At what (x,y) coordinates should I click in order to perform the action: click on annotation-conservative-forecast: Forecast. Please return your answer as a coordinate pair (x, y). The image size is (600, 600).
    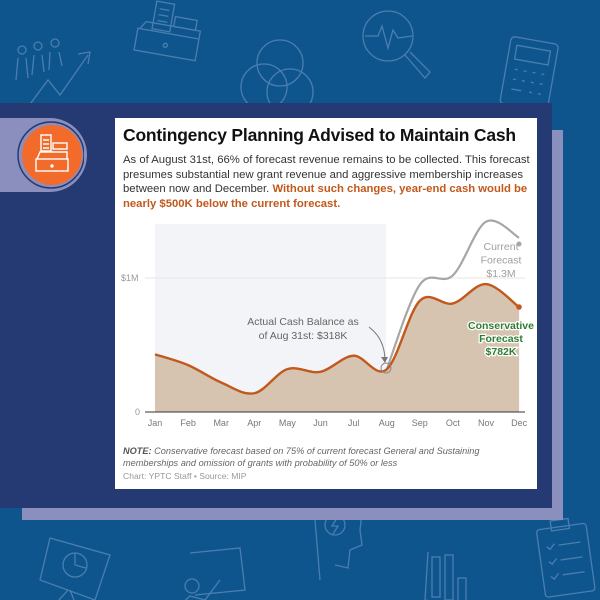
    Looking at the image, I should click on (501, 339).